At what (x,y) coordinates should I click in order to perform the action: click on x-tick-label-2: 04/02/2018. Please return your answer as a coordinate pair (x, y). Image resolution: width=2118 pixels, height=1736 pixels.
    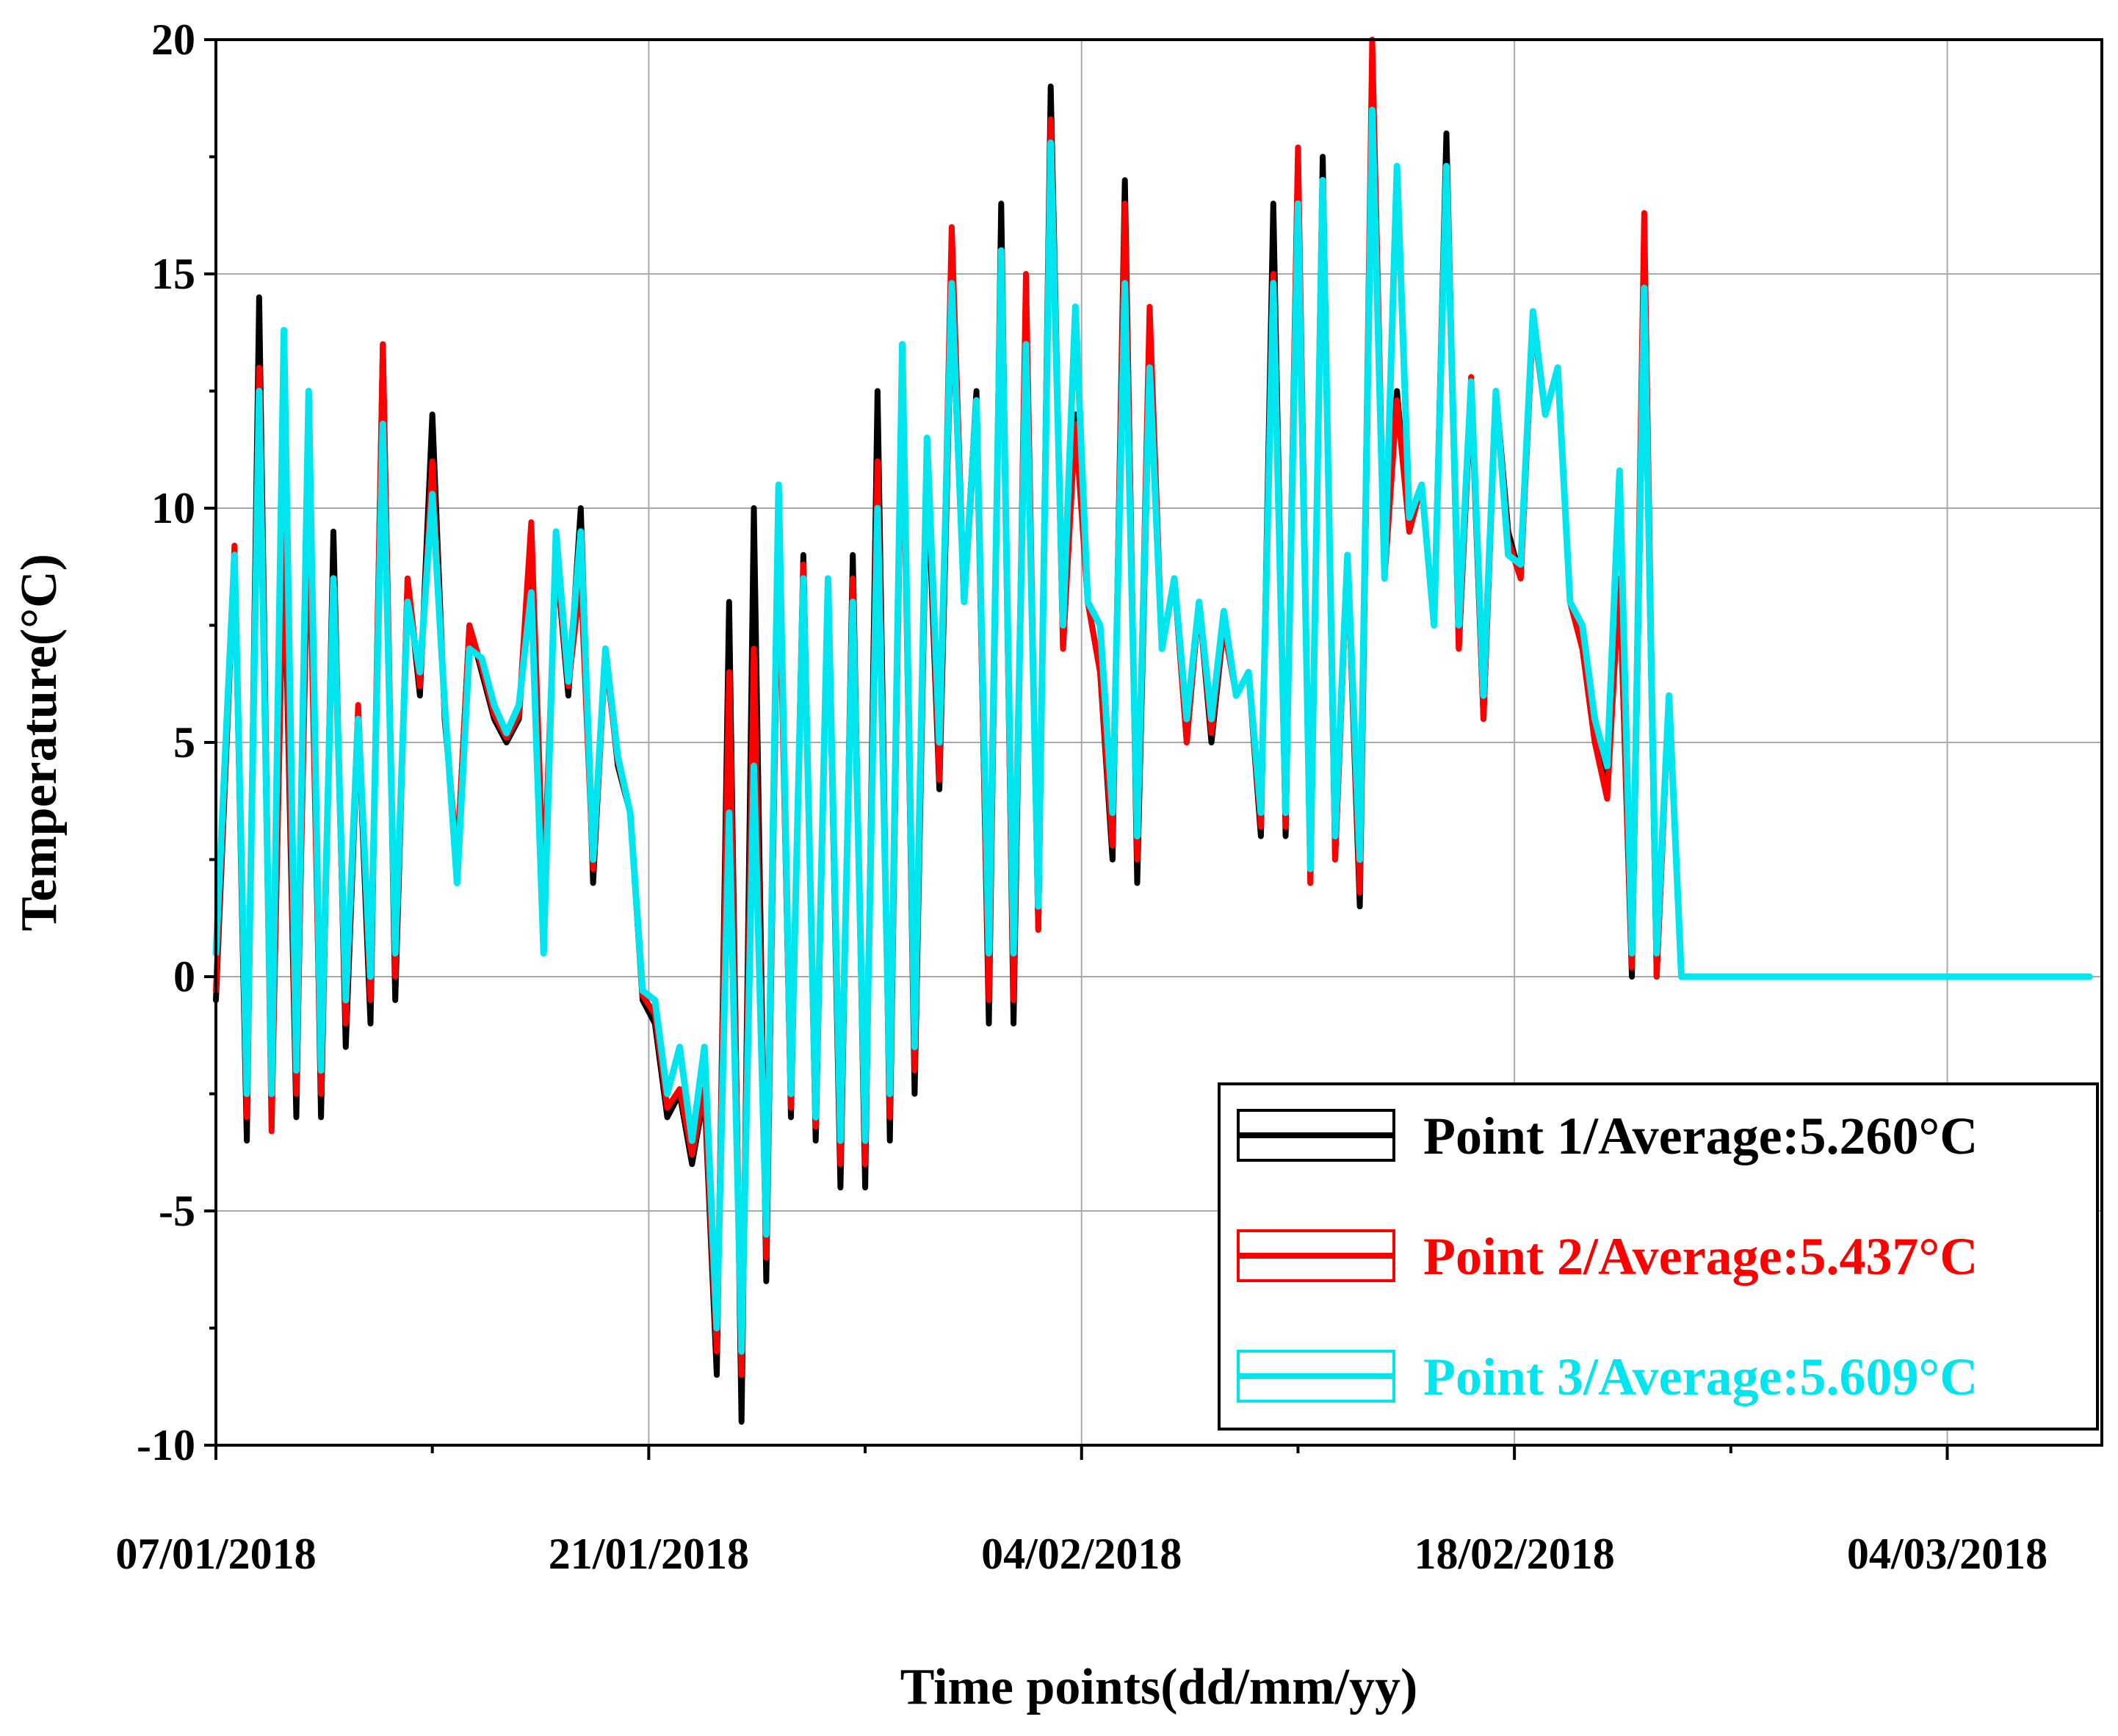
    Looking at the image, I should click on (1081, 1554).